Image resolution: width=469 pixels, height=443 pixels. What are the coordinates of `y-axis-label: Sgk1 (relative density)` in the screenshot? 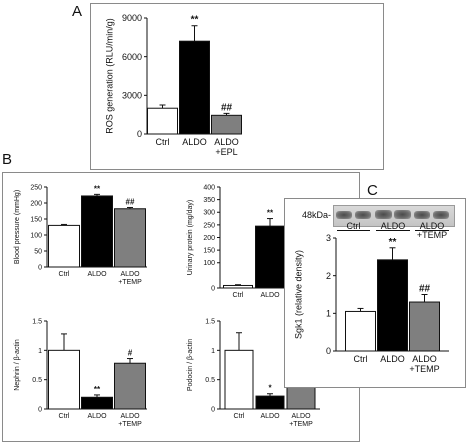 It's located at (298, 294).